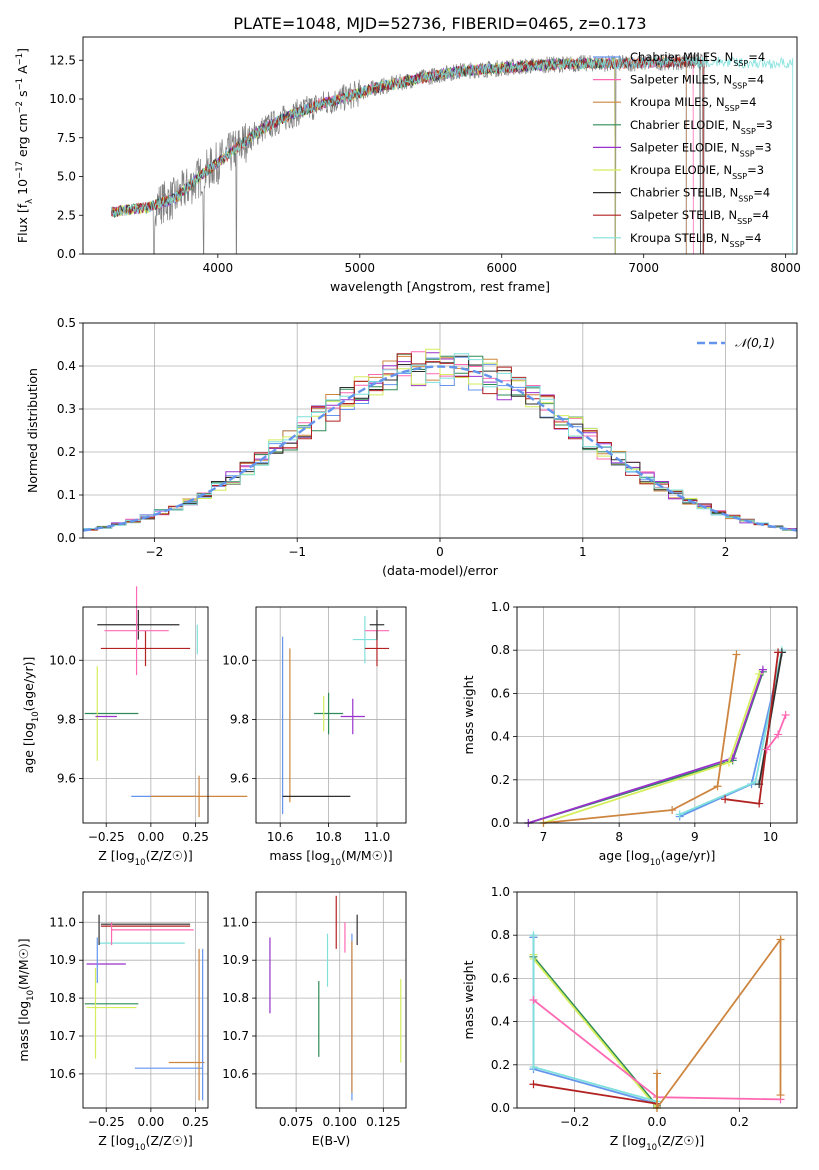  I want to click on x-axis-label: E(B-V), so click(331, 1140).